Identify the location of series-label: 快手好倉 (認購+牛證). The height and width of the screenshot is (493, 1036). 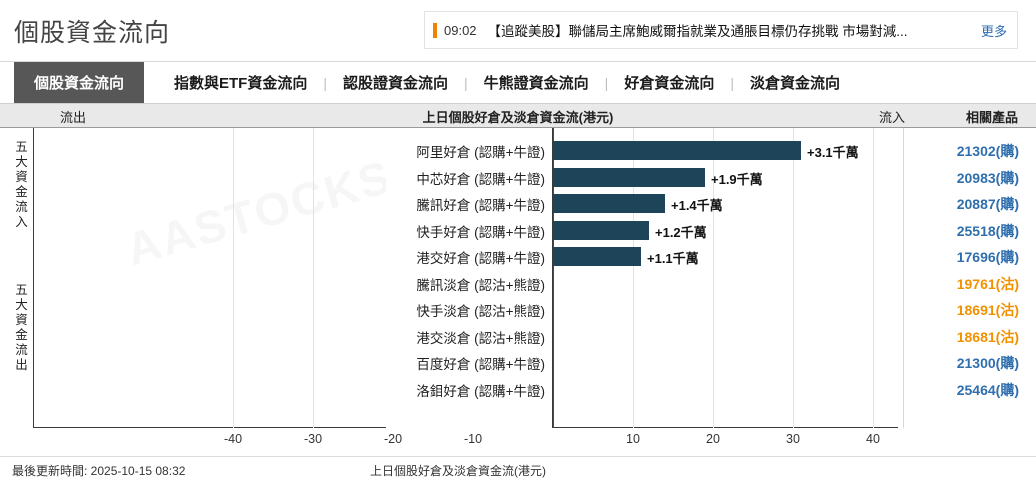
(480, 230).